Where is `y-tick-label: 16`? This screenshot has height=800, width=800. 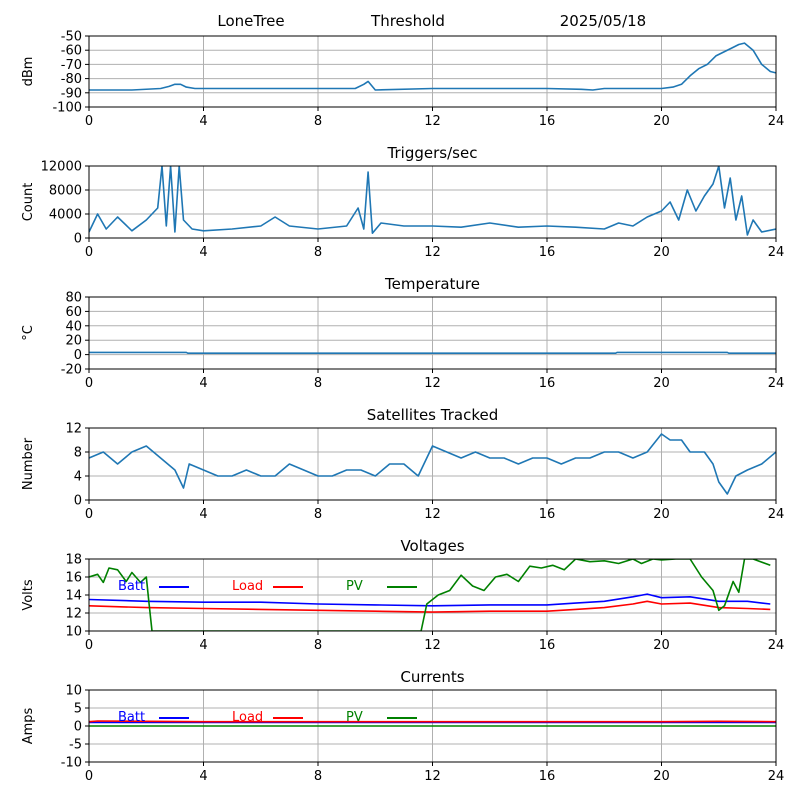
y-tick-label: 16 is located at coordinates (73, 578).